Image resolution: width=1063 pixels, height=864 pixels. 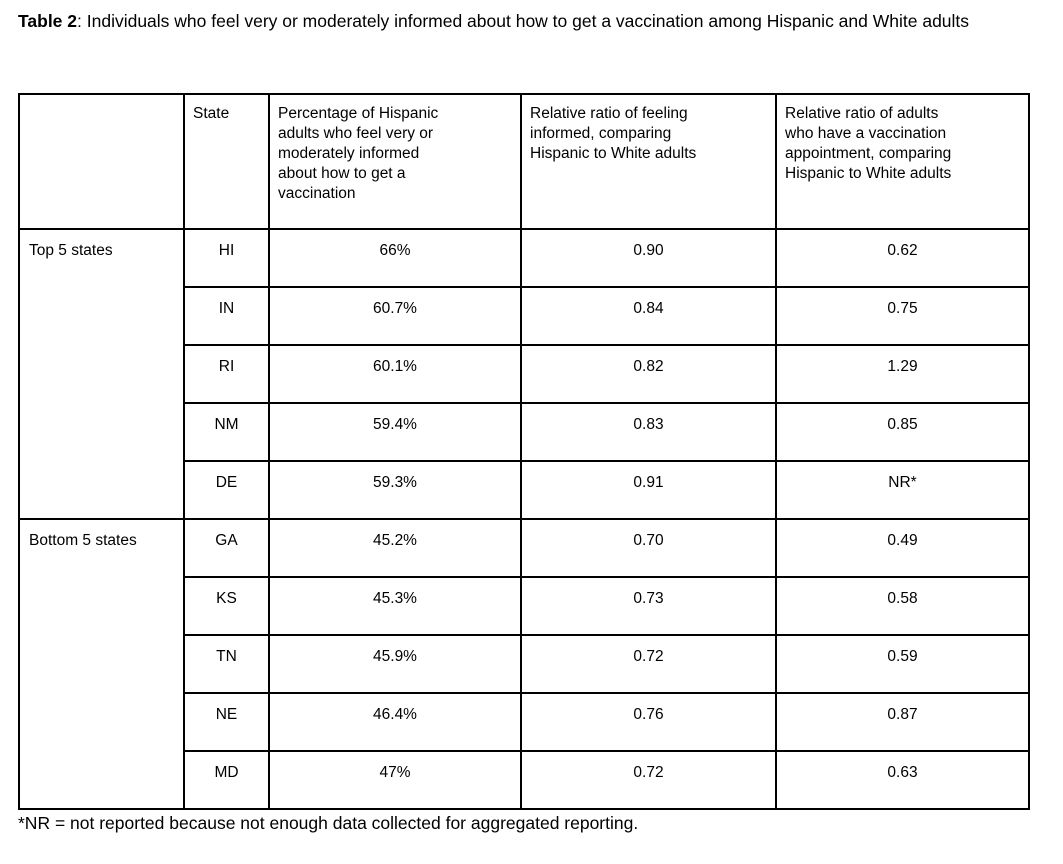 What do you see at coordinates (902, 548) in the screenshot?
I see `ratio-appointment-cell: 0.49` at bounding box center [902, 548].